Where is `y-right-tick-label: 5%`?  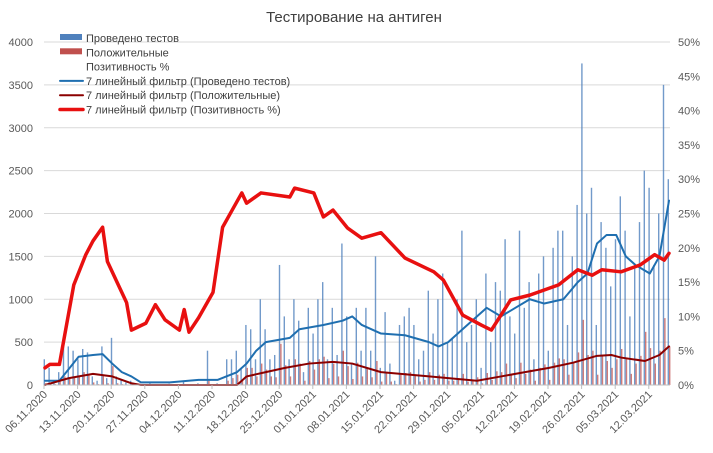
y-right-tick-label: 5% is located at coordinates (686, 352).